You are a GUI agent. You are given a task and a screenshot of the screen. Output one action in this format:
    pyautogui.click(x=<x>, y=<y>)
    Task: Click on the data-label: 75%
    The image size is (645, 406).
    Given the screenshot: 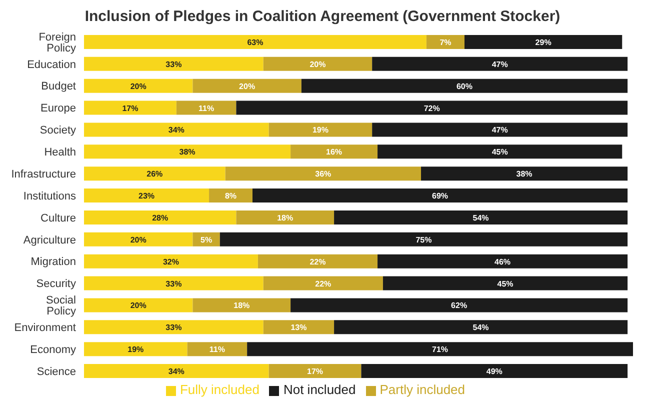 What is the action you would take?
    pyautogui.click(x=424, y=239)
    